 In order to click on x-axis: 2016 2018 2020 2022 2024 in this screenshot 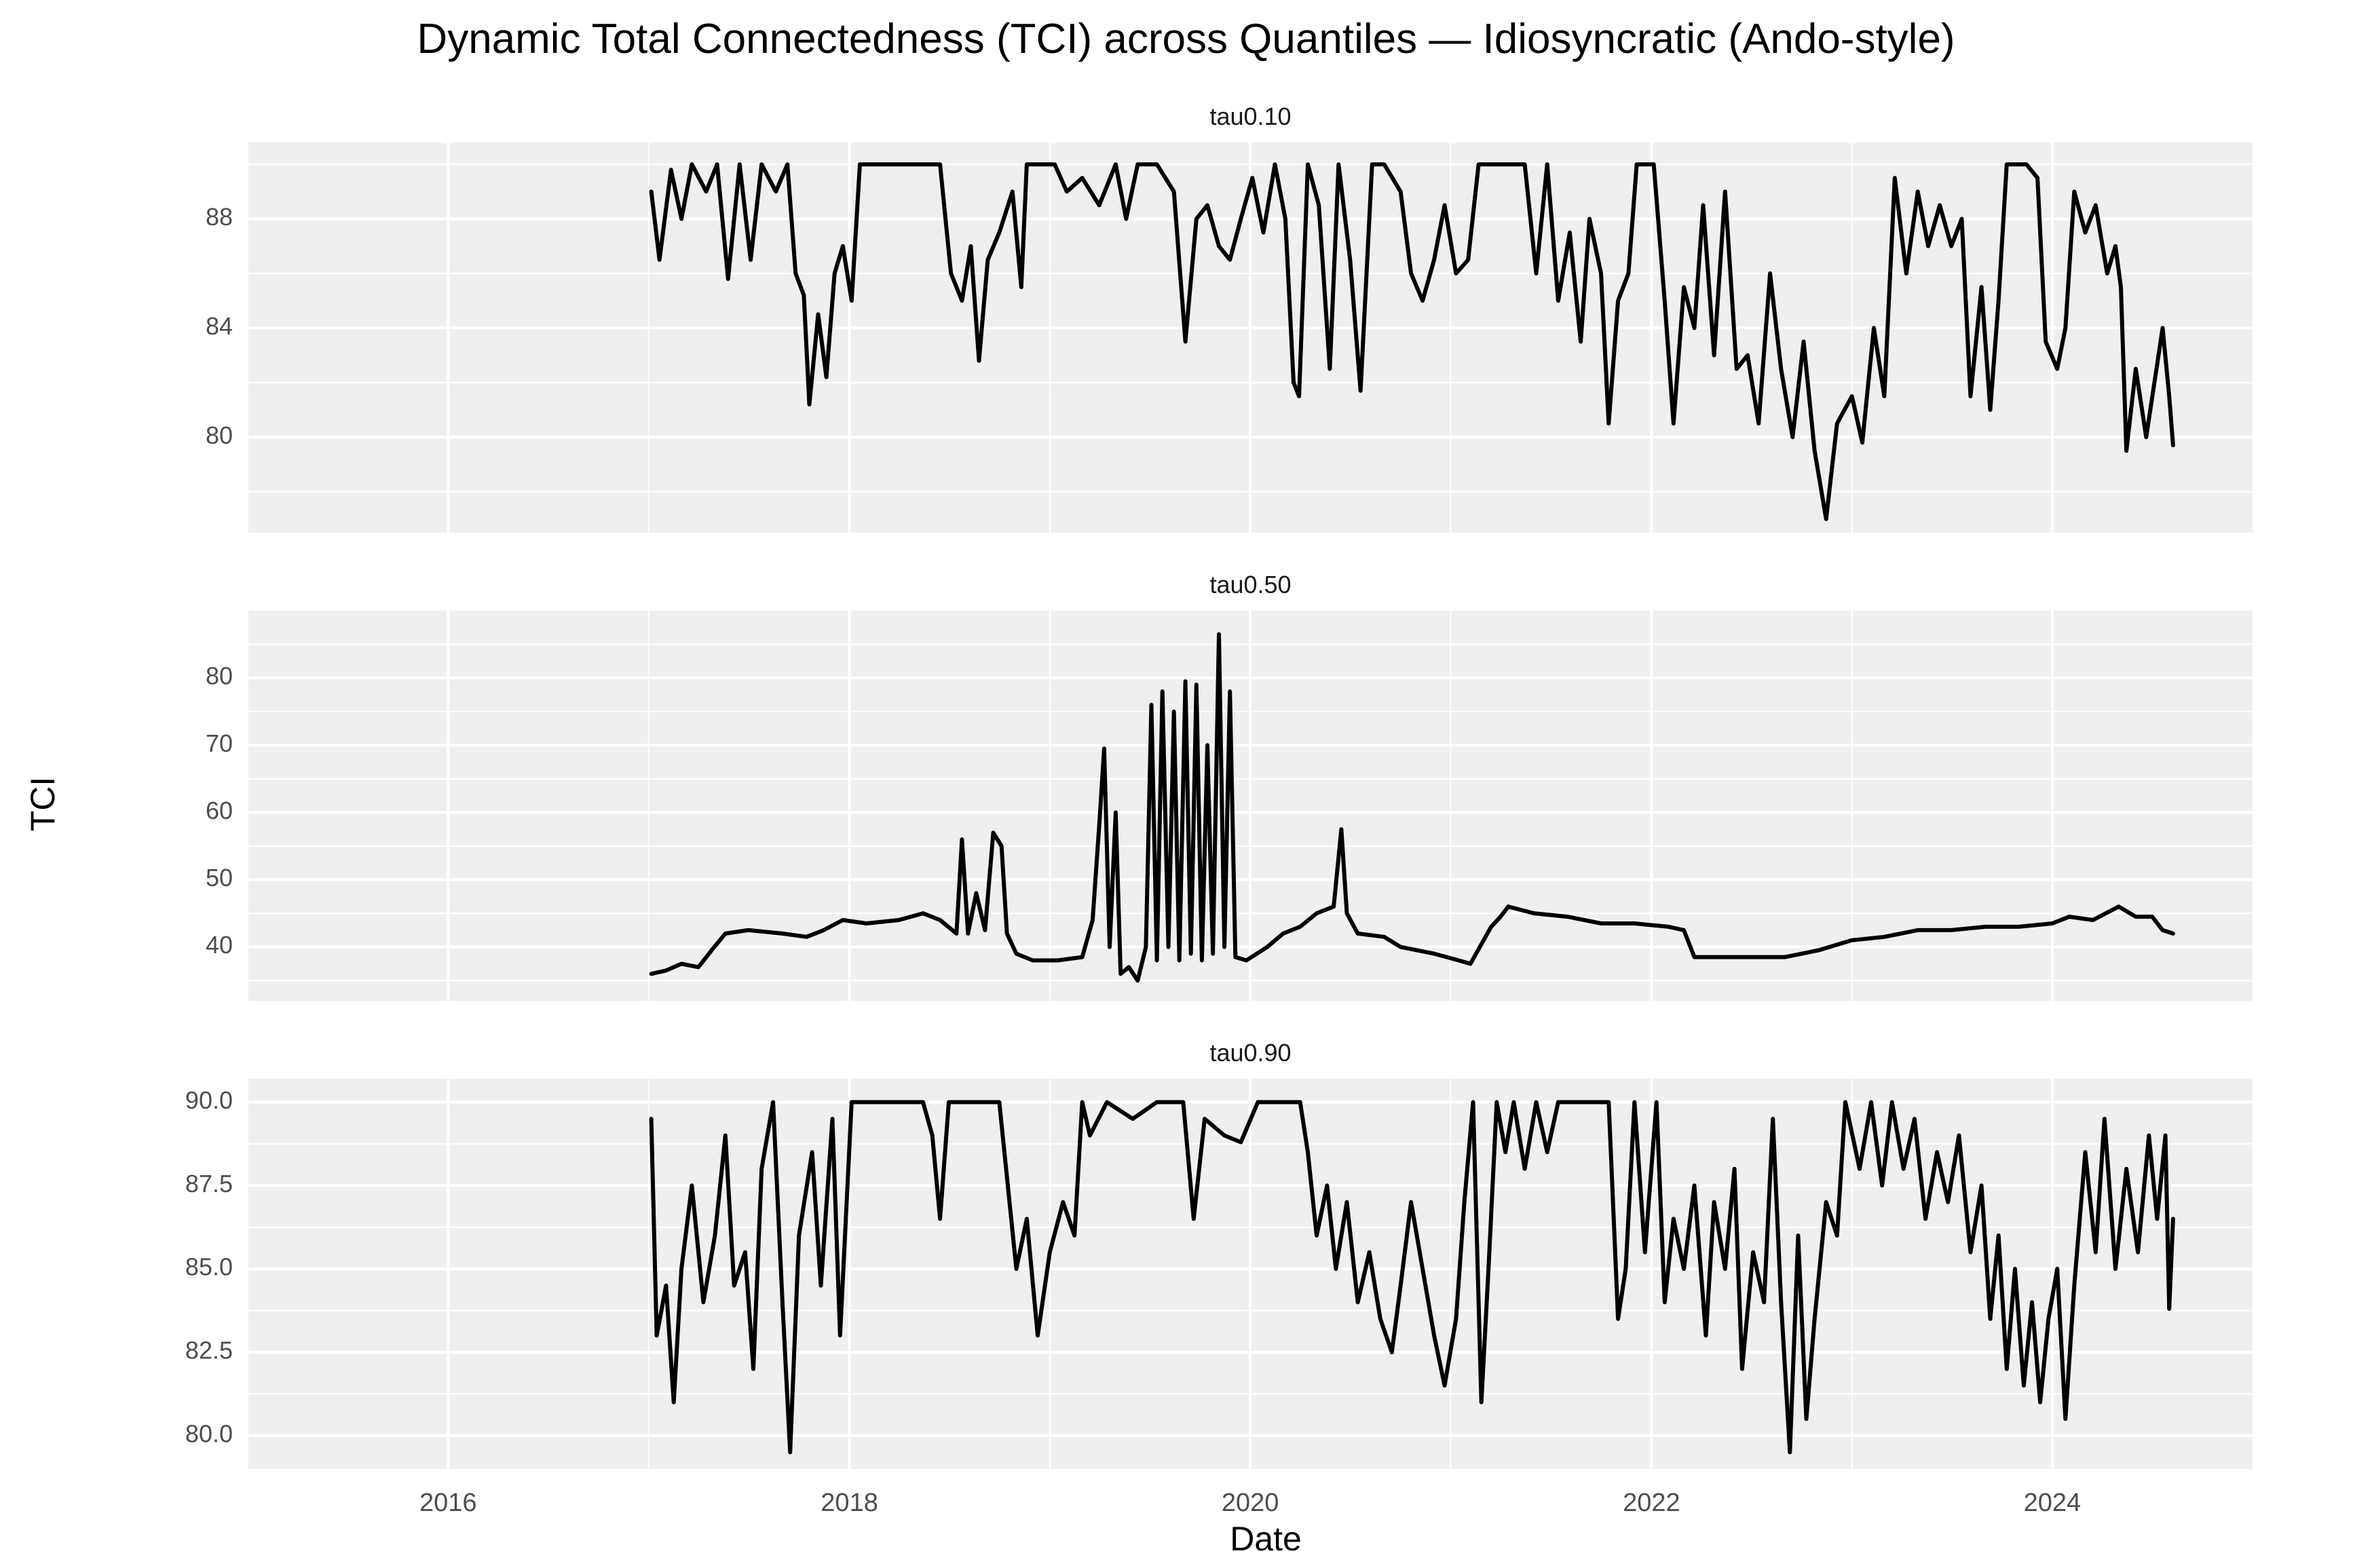, I will do `click(1250, 1503)`.